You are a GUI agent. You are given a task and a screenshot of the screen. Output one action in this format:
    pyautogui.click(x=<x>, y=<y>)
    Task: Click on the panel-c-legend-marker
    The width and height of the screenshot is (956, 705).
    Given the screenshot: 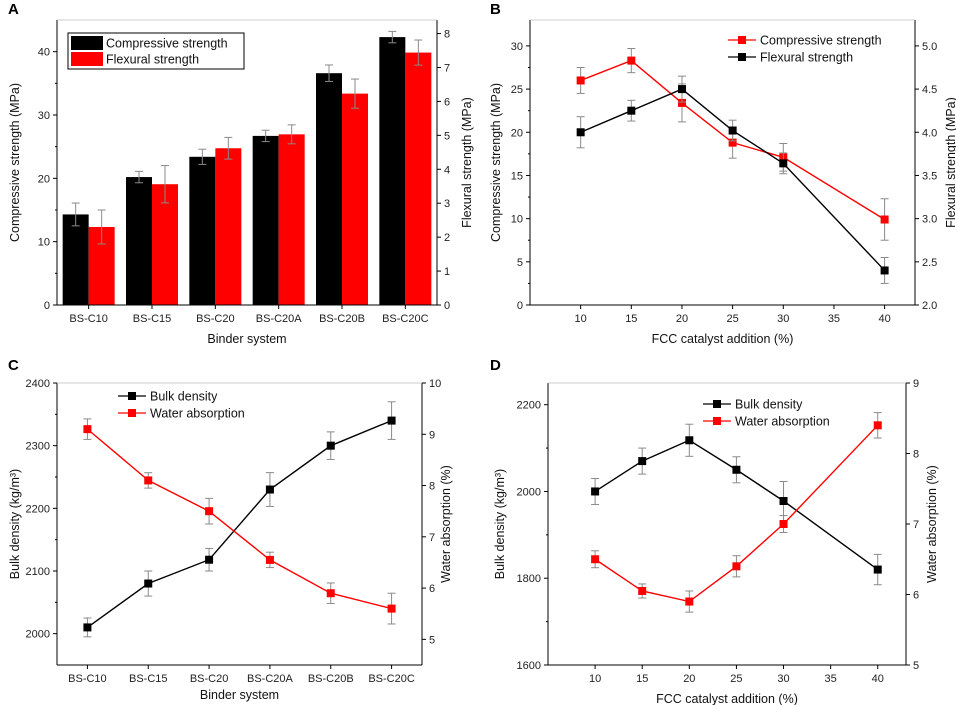 What is the action you would take?
    pyautogui.click(x=132, y=396)
    